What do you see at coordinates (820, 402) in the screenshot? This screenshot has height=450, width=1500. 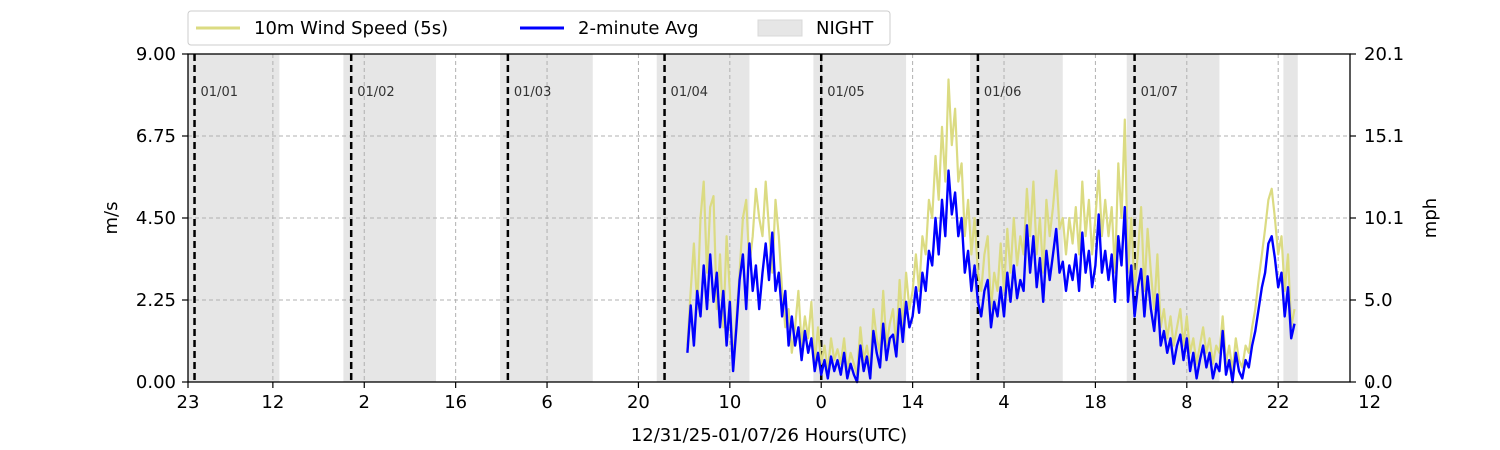 I see `x-tick-label: 0` at bounding box center [820, 402].